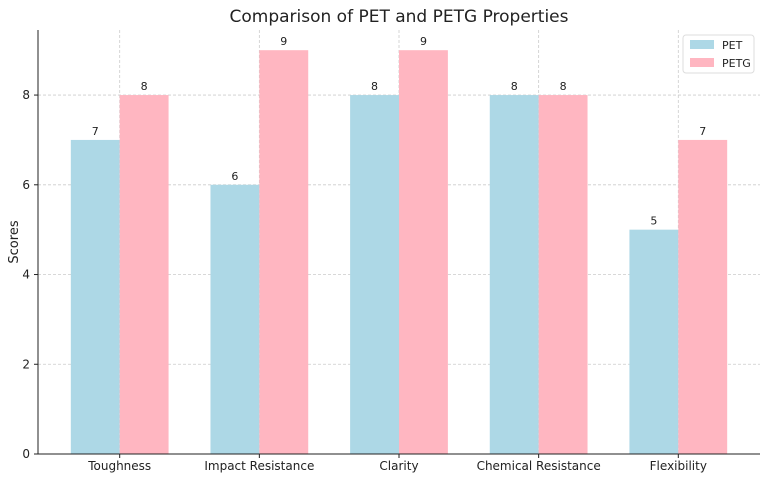  I want to click on x-tick-label: Flexibility, so click(678, 466).